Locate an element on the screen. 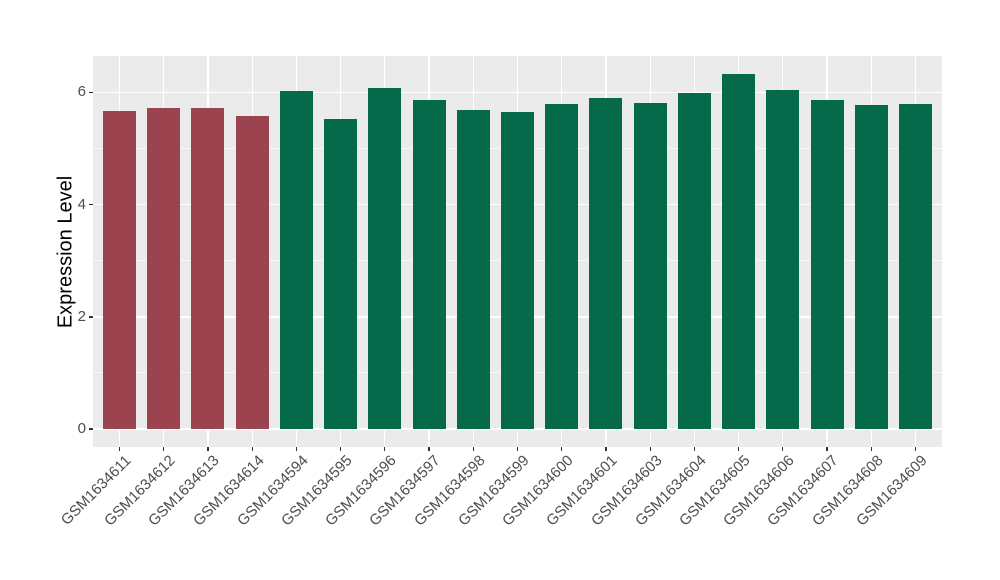  bar-GSM1634611 is located at coordinates (120, 270).